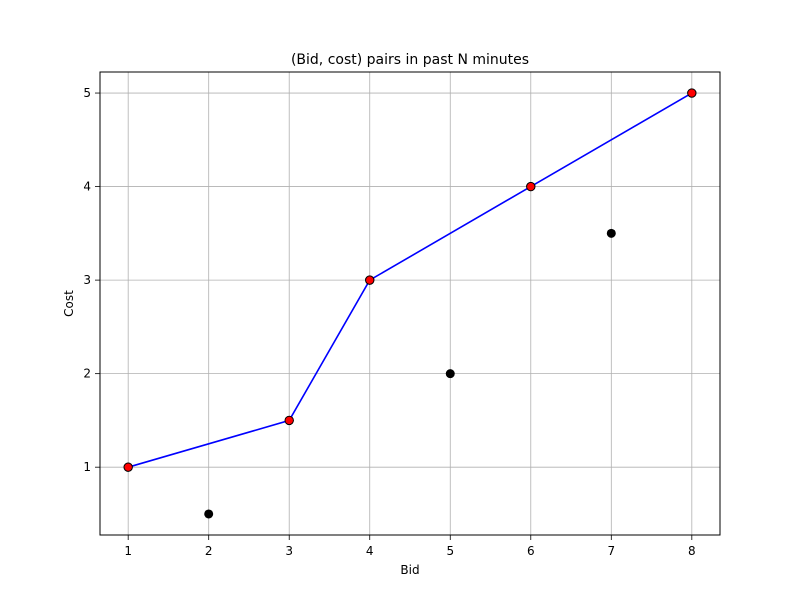 The width and height of the screenshot is (800, 600). What do you see at coordinates (289, 551) in the screenshot?
I see `x-tick-label: 3` at bounding box center [289, 551].